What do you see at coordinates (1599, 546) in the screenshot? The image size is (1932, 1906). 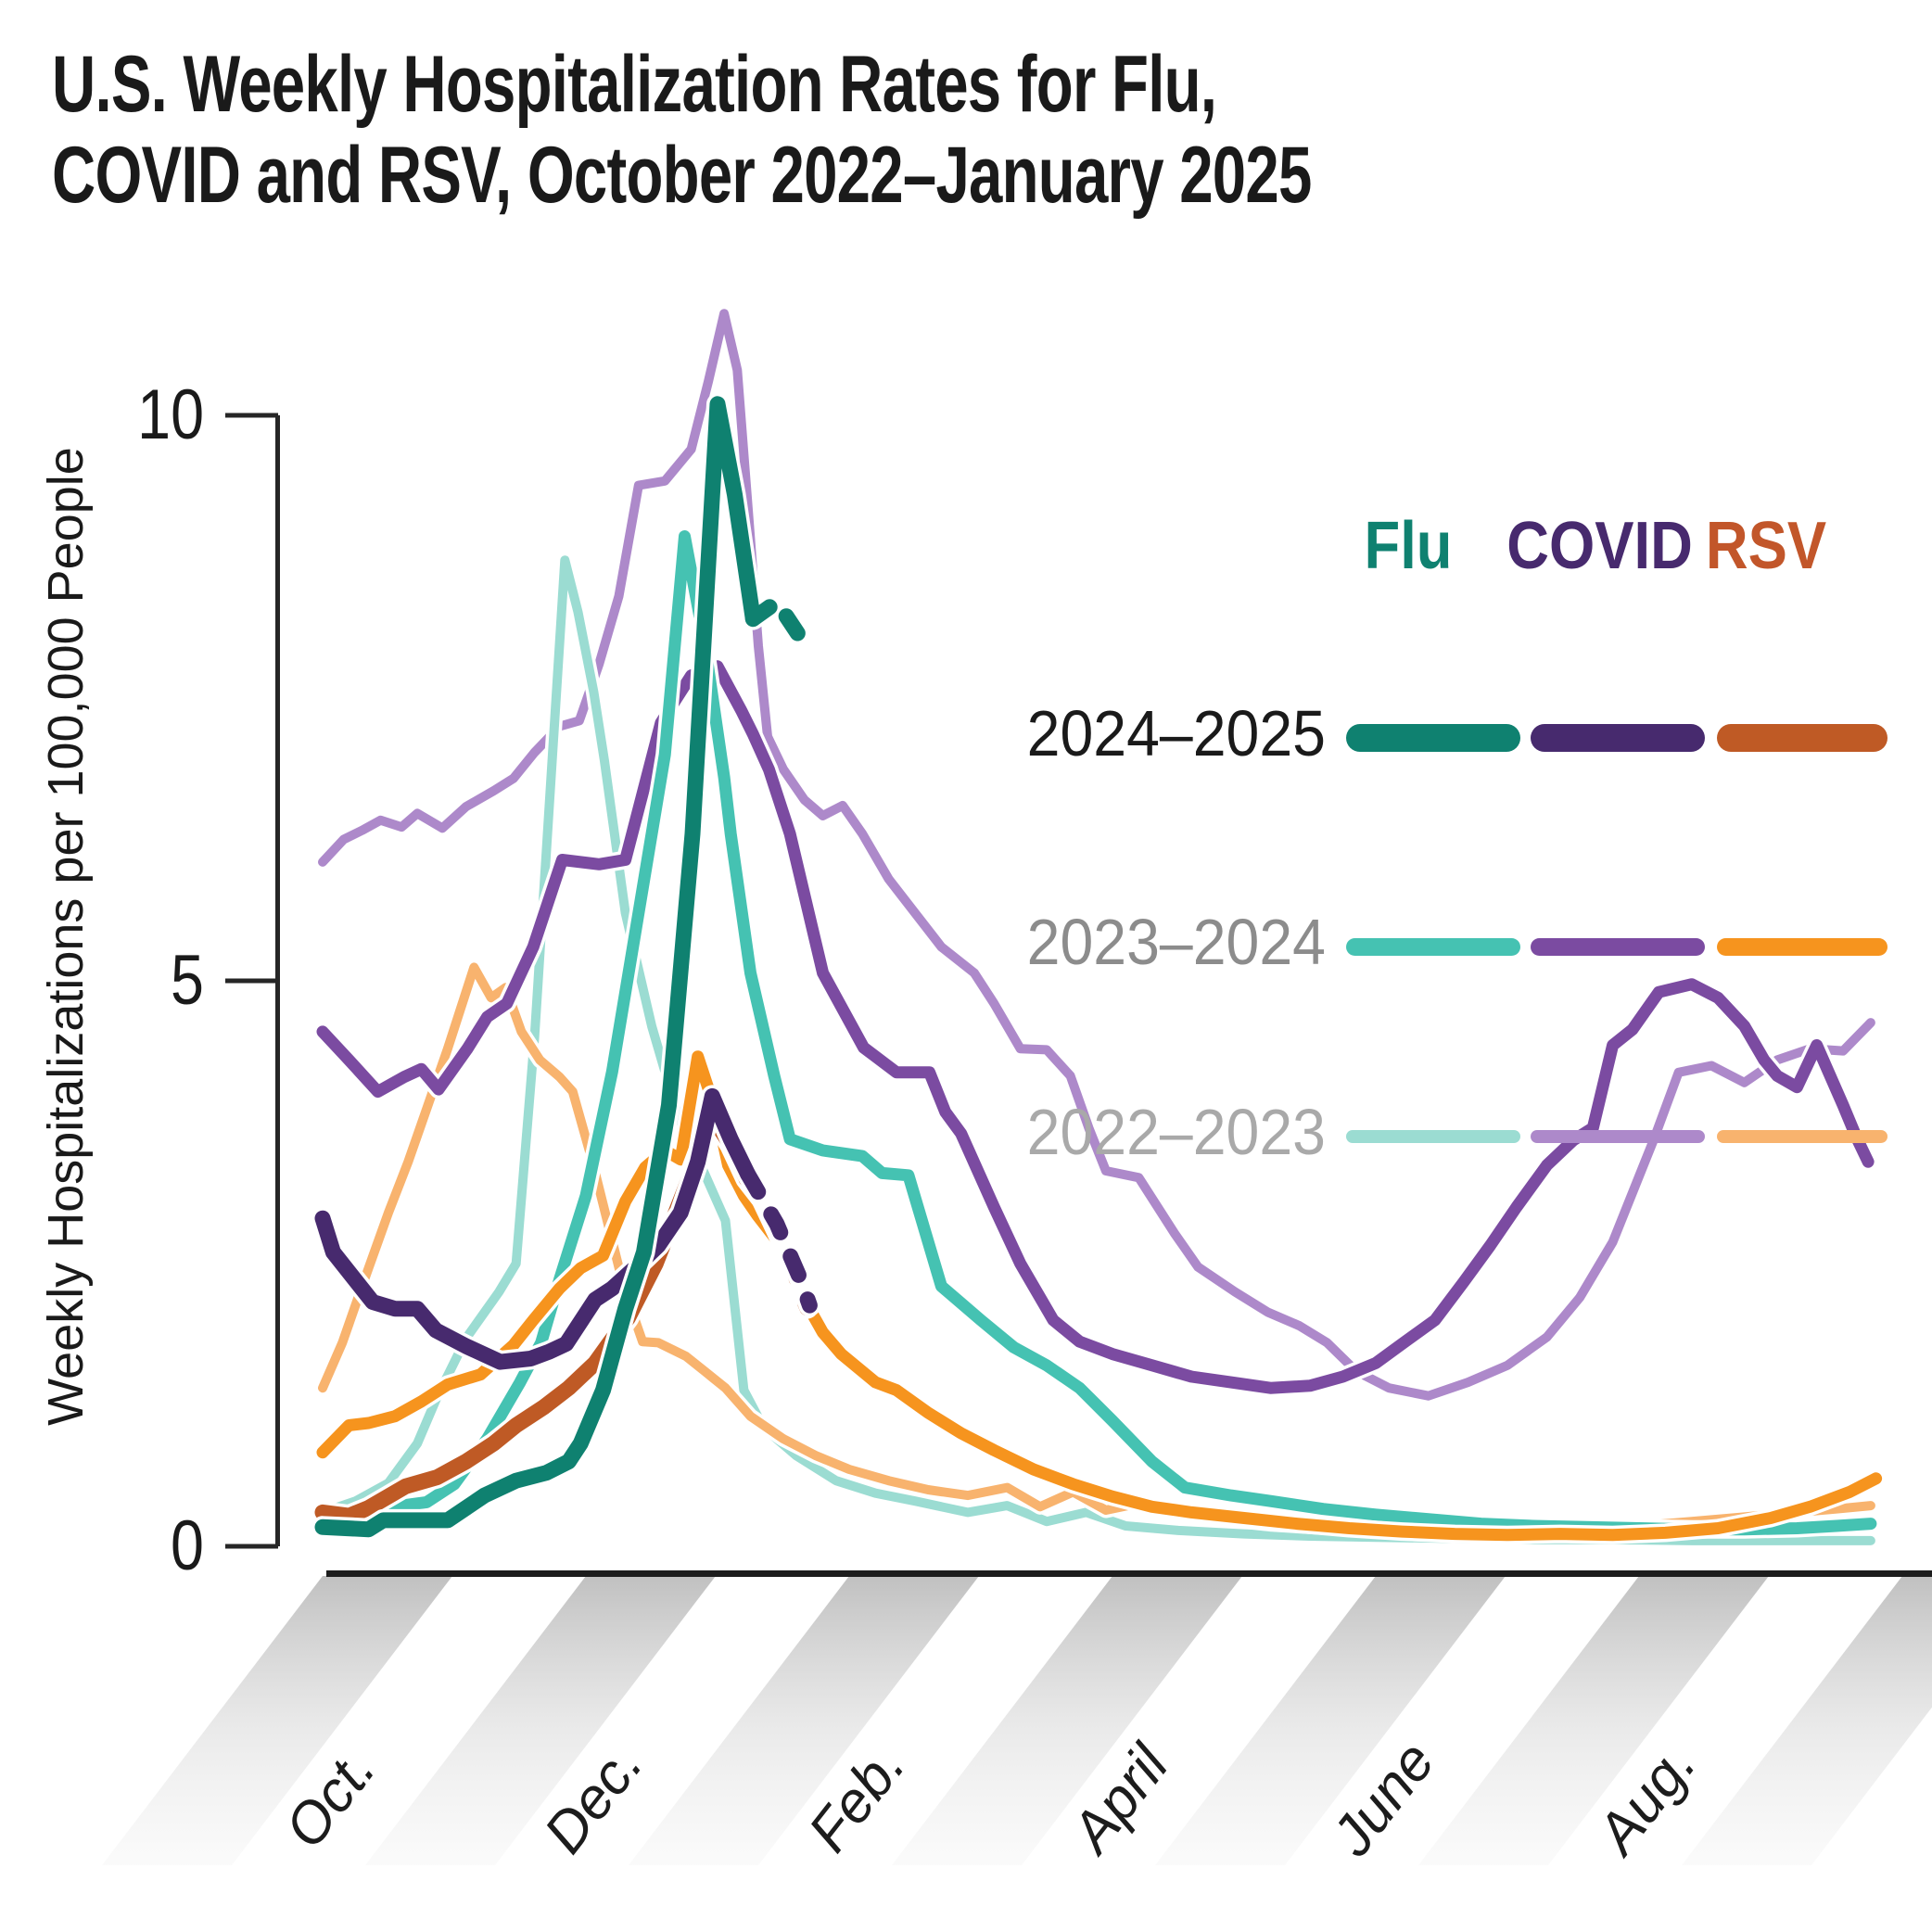 I see `legend-header-covid: COVID` at bounding box center [1599, 546].